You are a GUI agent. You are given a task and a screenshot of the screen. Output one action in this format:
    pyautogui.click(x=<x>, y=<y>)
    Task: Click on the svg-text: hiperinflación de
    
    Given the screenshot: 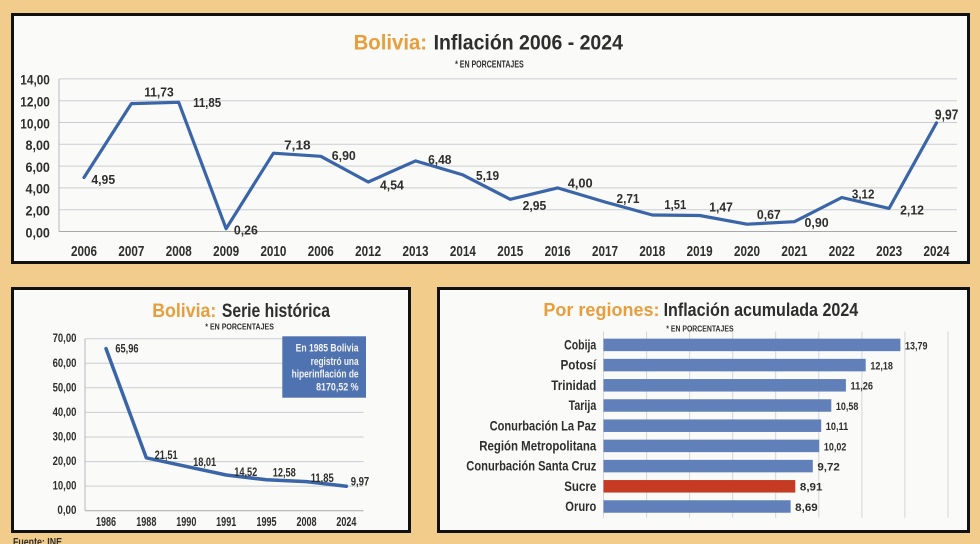 What is the action you would take?
    pyautogui.click(x=325, y=375)
    